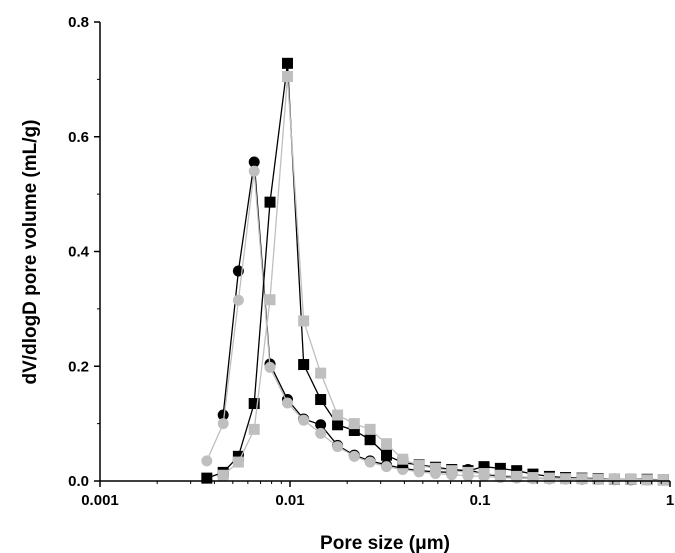  I want to click on y-tick-label: 0.4, so click(79, 252).